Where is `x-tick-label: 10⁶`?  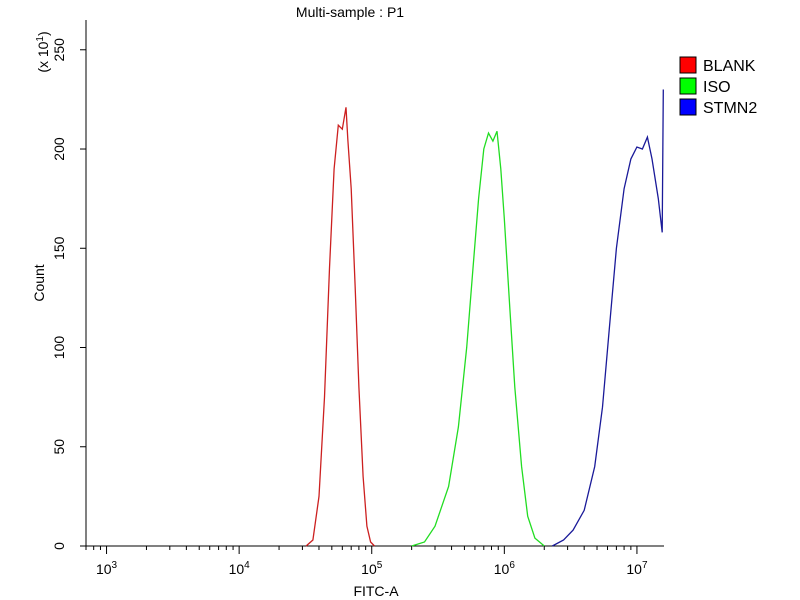
x-tick-label: 10⁶ is located at coordinates (505, 568).